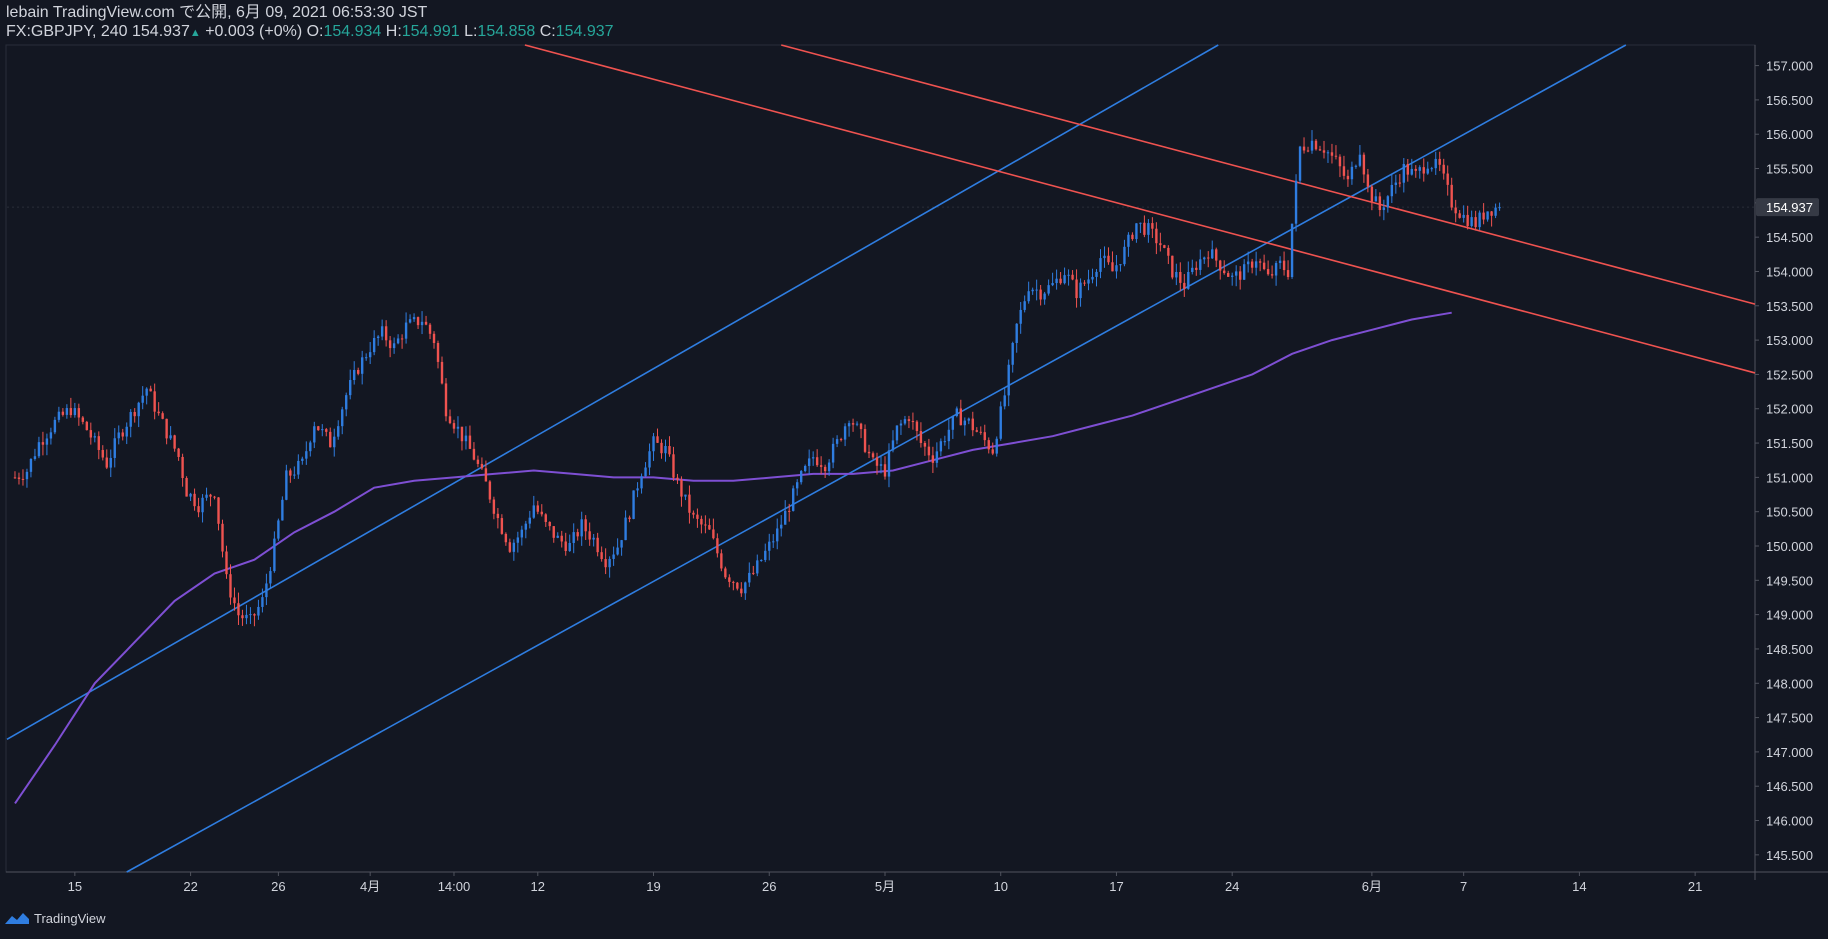 The width and height of the screenshot is (1828, 939). Describe the element at coordinates (1789, 134) in the screenshot. I see `price-tick-label: 156.000` at that location.